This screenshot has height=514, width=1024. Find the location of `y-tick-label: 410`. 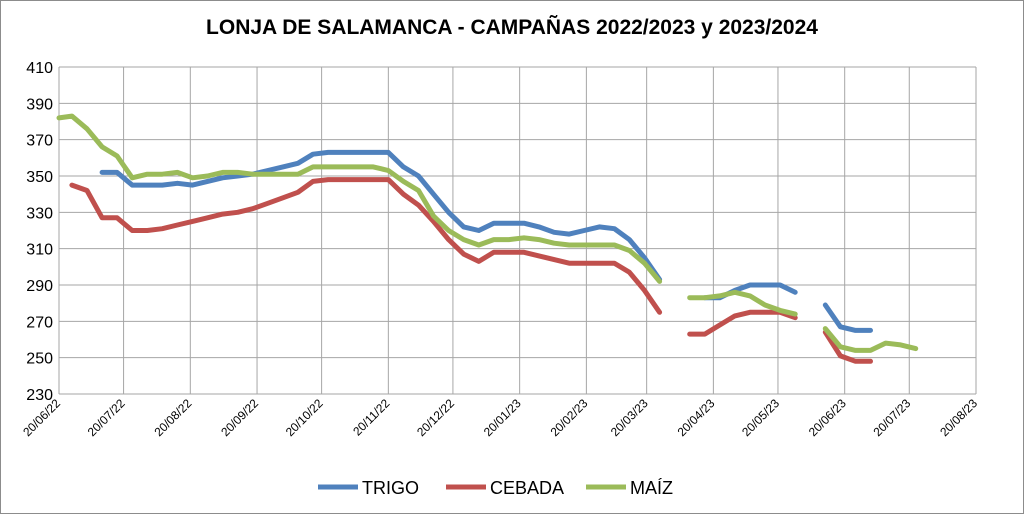

y-tick-label: 410 is located at coordinates (39, 68).